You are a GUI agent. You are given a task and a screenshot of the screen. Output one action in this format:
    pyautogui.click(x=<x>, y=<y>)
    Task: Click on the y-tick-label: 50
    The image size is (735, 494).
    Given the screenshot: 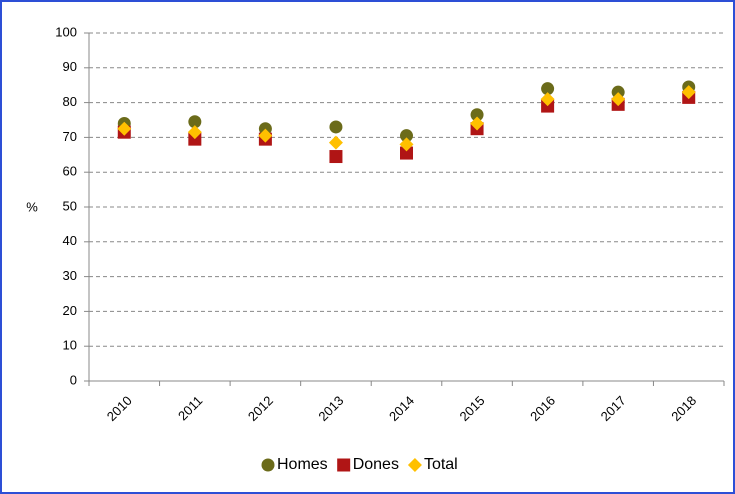 What is the action you would take?
    pyautogui.click(x=70, y=205)
    